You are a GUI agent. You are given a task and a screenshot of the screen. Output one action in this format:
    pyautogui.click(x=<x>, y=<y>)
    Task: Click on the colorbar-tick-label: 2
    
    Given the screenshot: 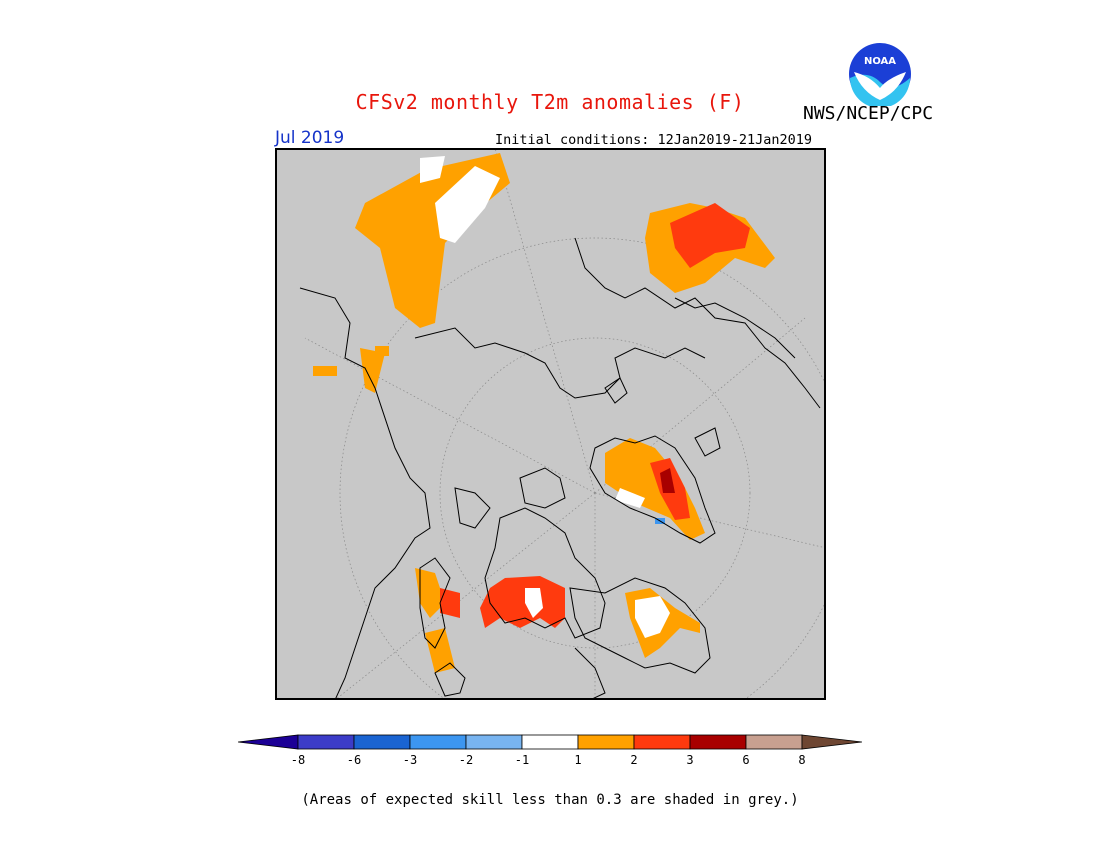 What is the action you would take?
    pyautogui.click(x=634, y=760)
    